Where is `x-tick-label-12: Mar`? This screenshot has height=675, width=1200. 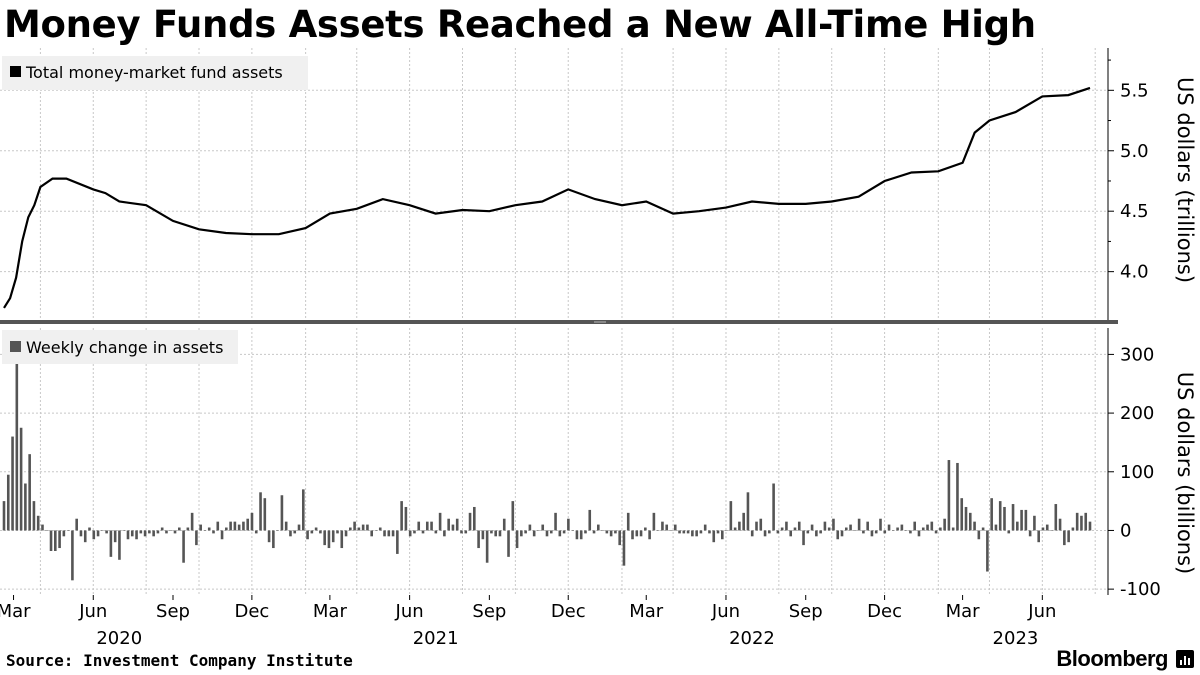 x-tick-label-12: Mar is located at coordinates (963, 611).